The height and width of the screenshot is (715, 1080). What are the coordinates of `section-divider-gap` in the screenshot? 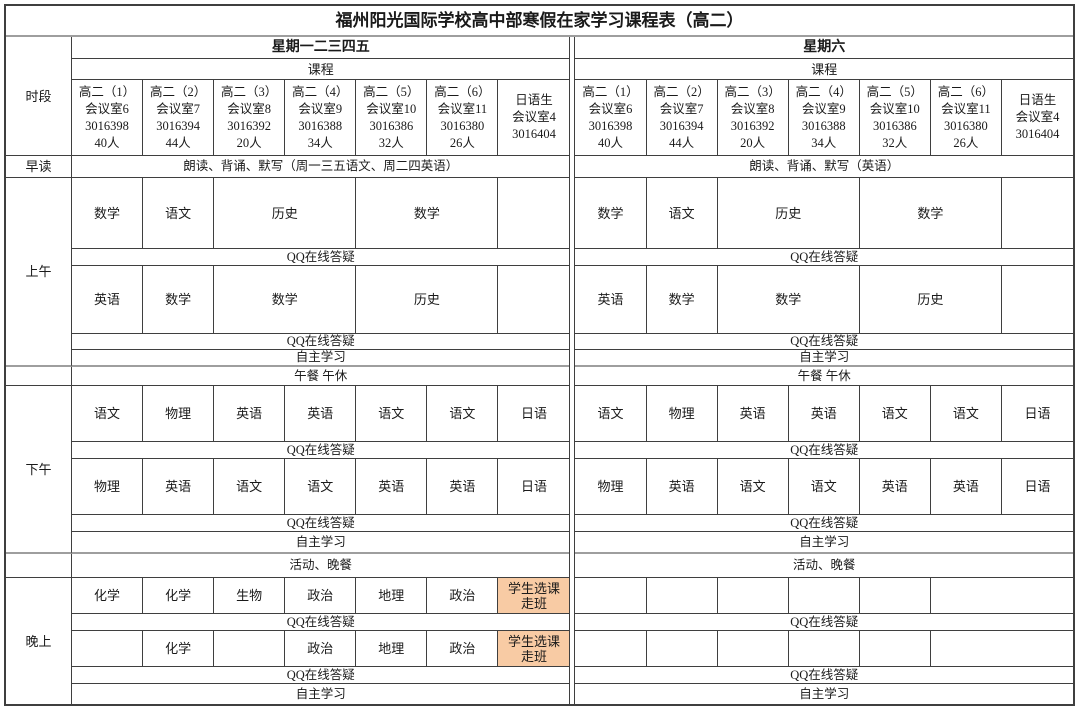 It's located at (572, 370).